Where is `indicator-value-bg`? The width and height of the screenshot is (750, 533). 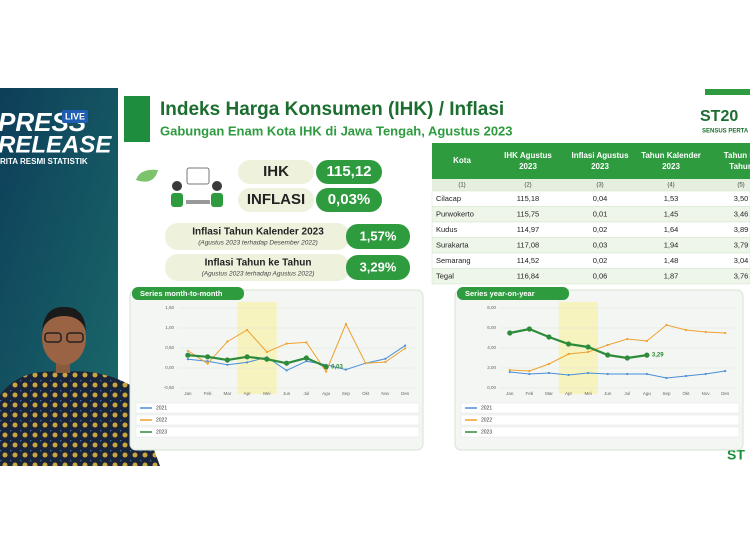
indicator-value-bg is located at coordinates (349, 172).